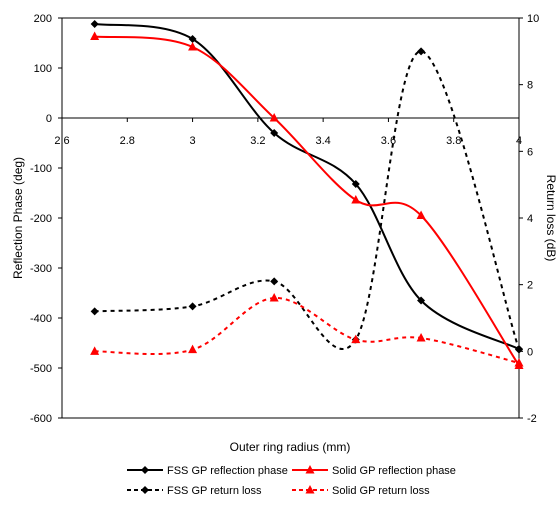  What do you see at coordinates (61, 141) in the screenshot?
I see `x-tick-label: 2.6` at bounding box center [61, 141].